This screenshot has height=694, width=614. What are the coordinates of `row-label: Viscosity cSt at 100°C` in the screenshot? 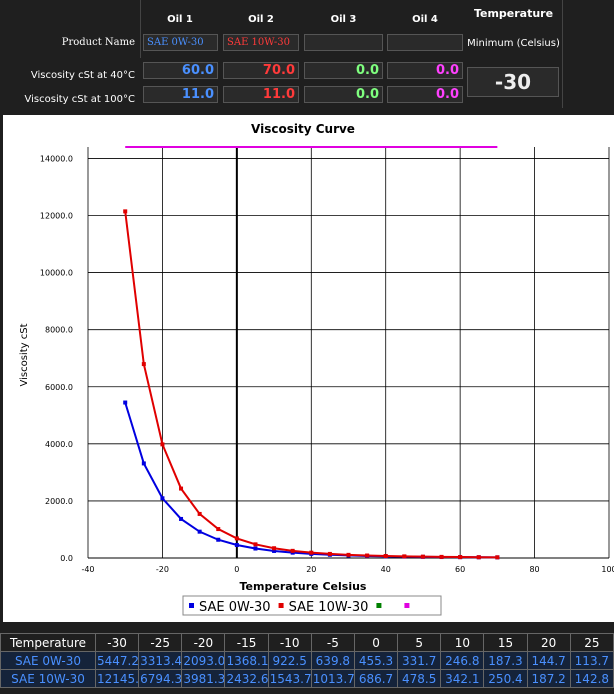 It's located at (79, 99).